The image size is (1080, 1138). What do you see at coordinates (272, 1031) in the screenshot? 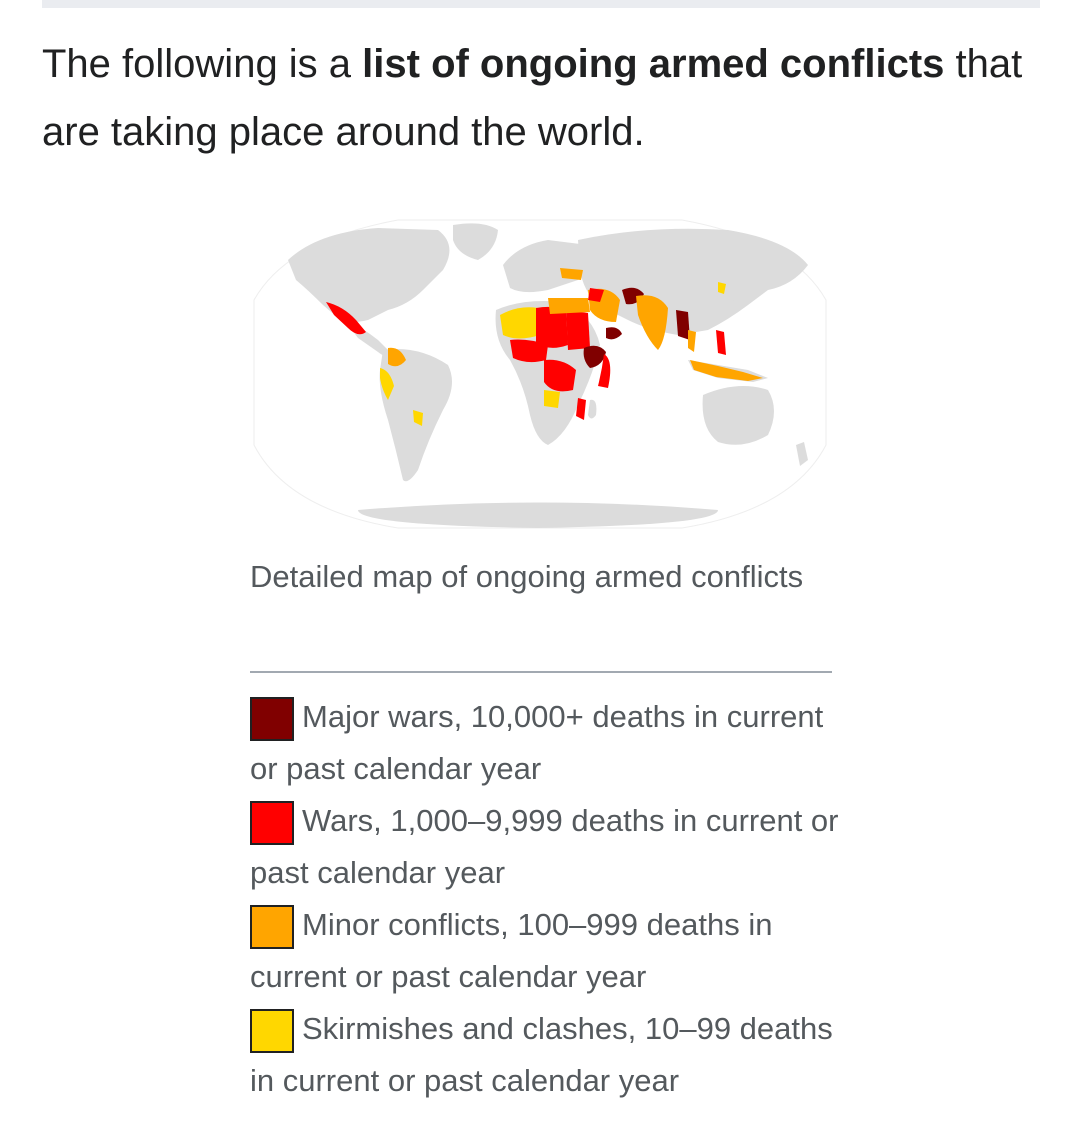
I see `legend-swatch-skirmishes` at bounding box center [272, 1031].